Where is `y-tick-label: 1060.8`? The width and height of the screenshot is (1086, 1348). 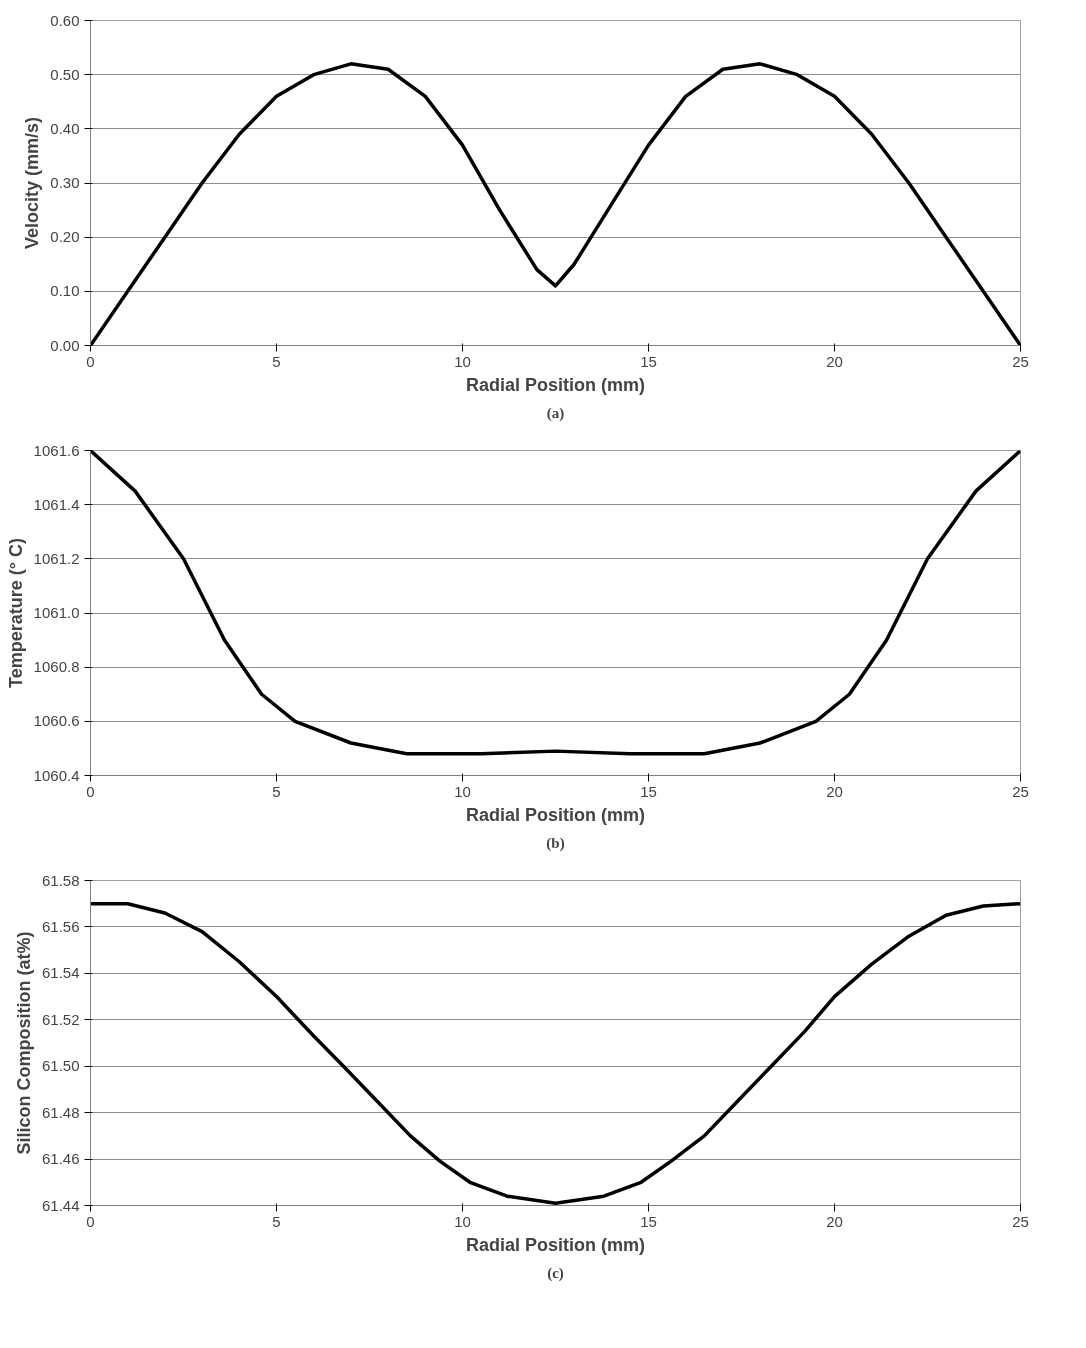
y-tick-label: 1060.8 is located at coordinates (56, 667).